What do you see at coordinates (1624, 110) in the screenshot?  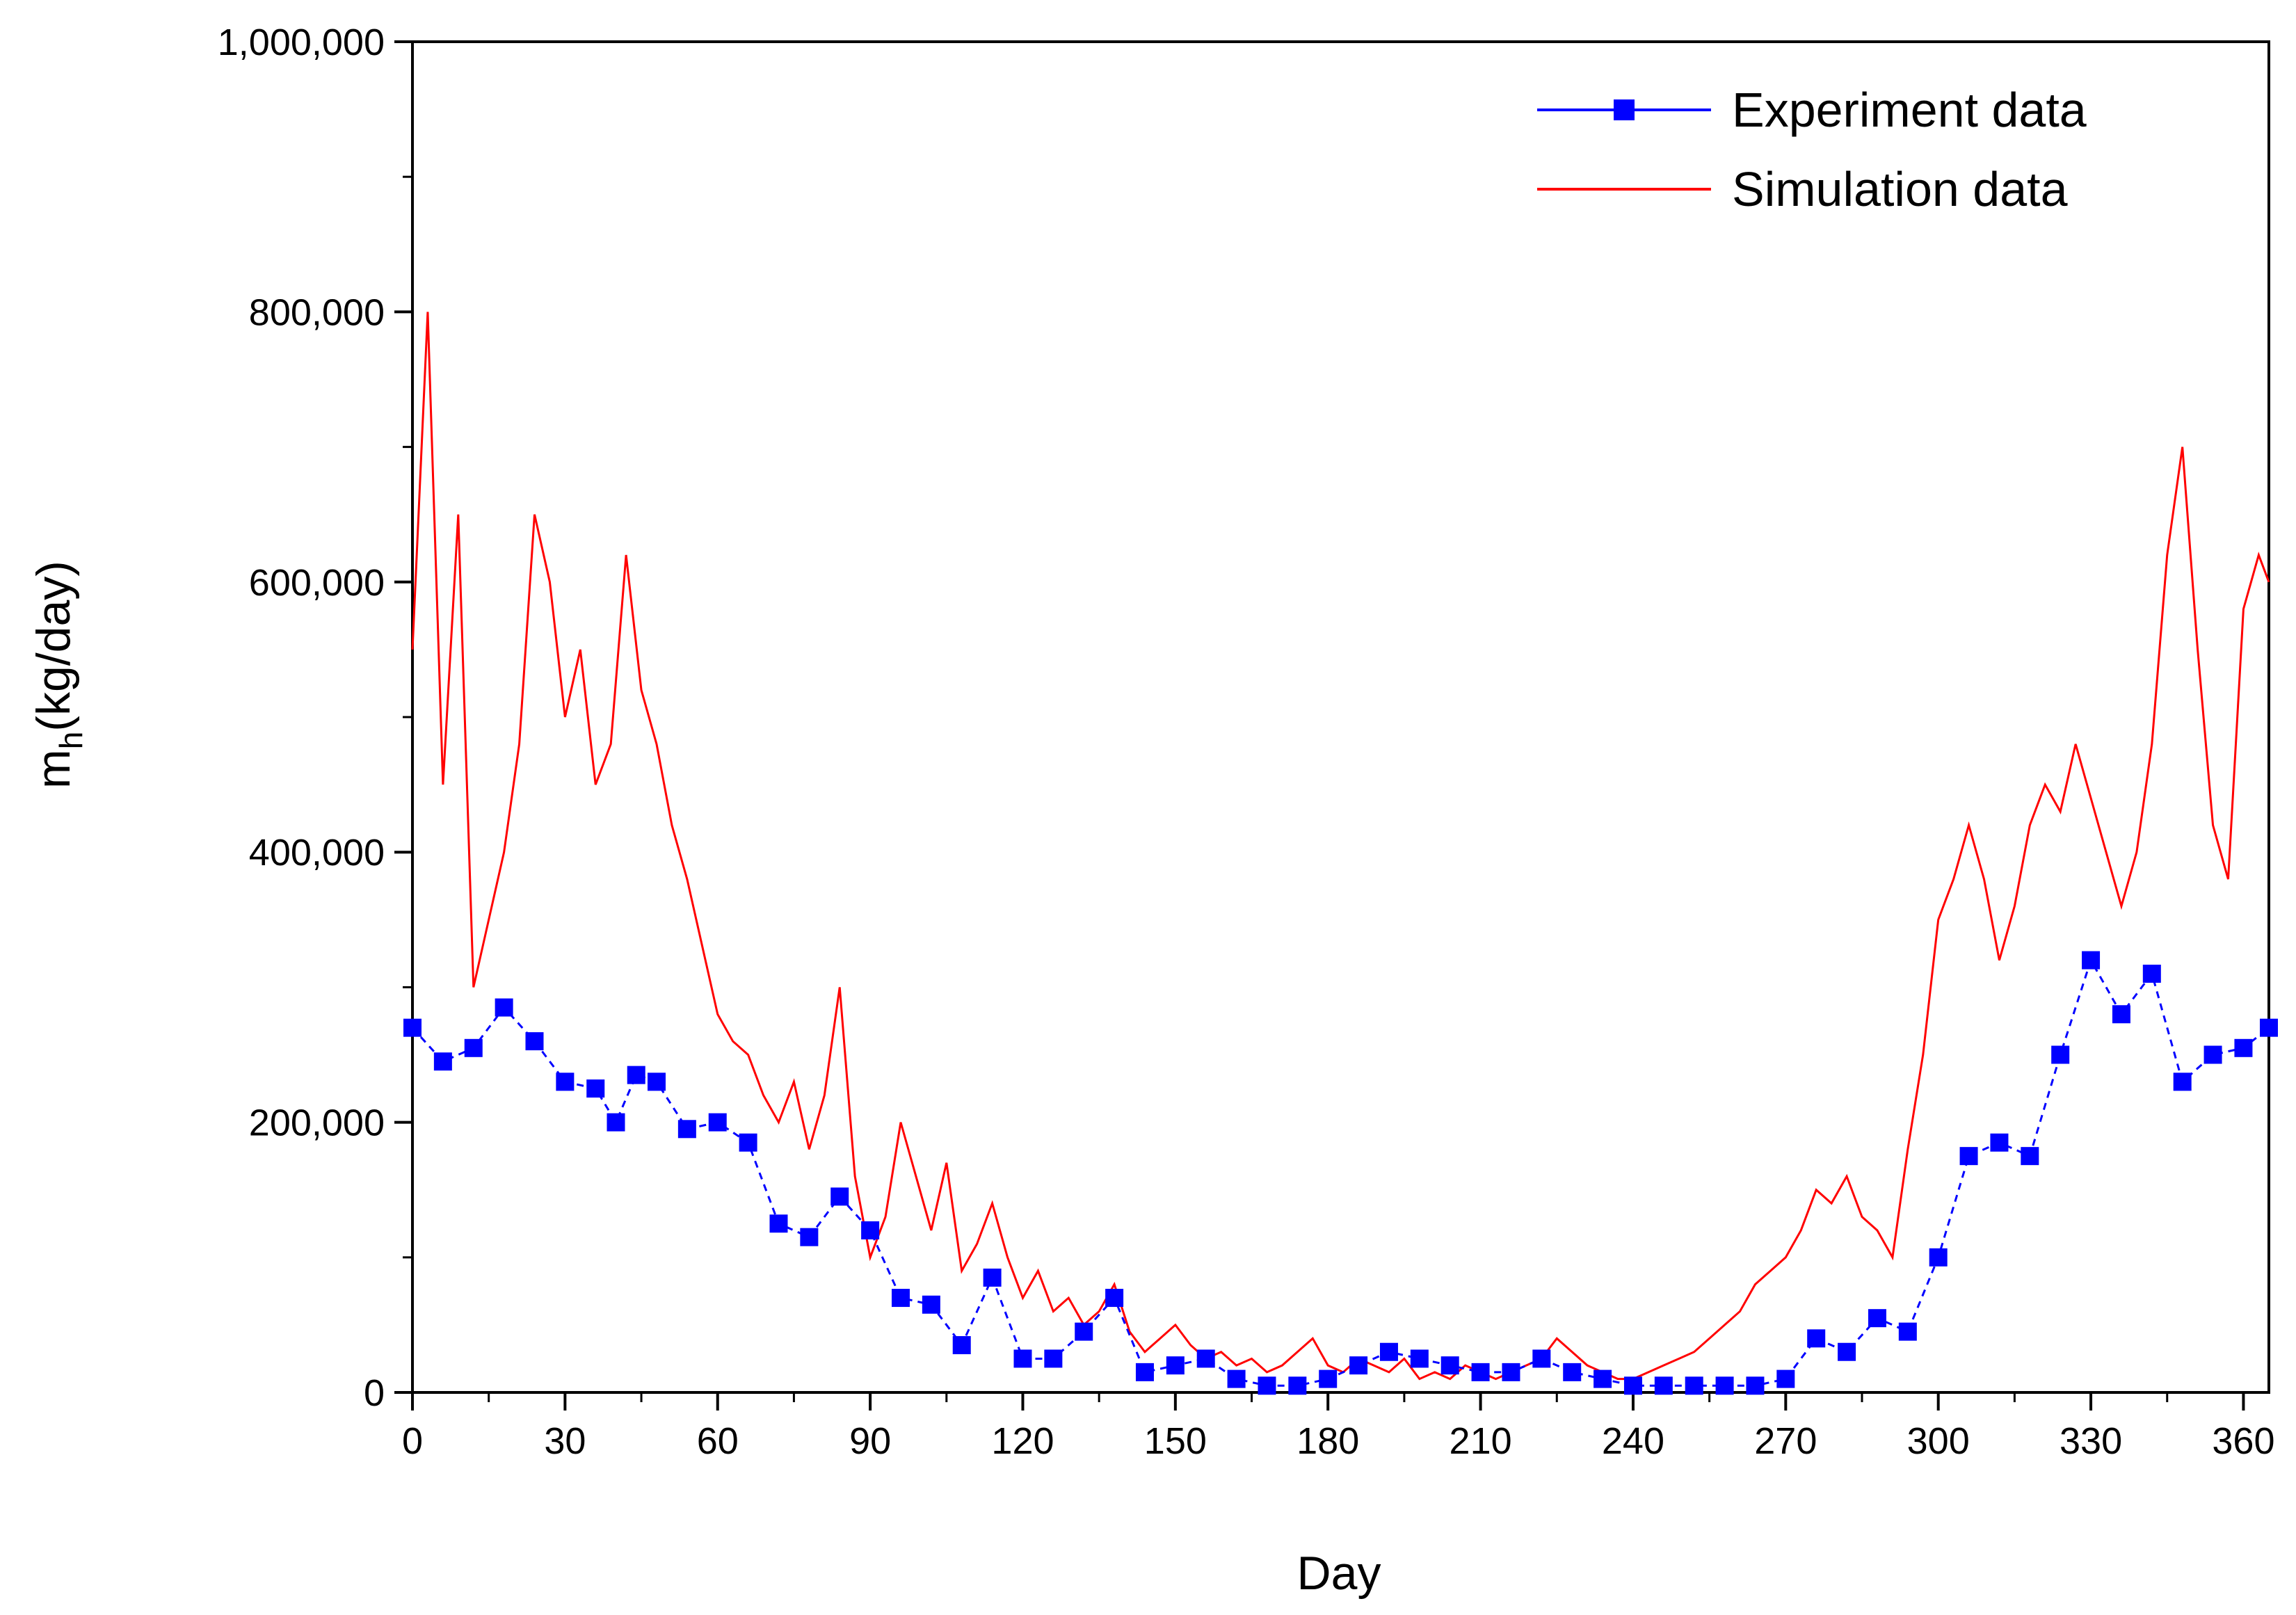 I see `legend-experiment-marker` at bounding box center [1624, 110].